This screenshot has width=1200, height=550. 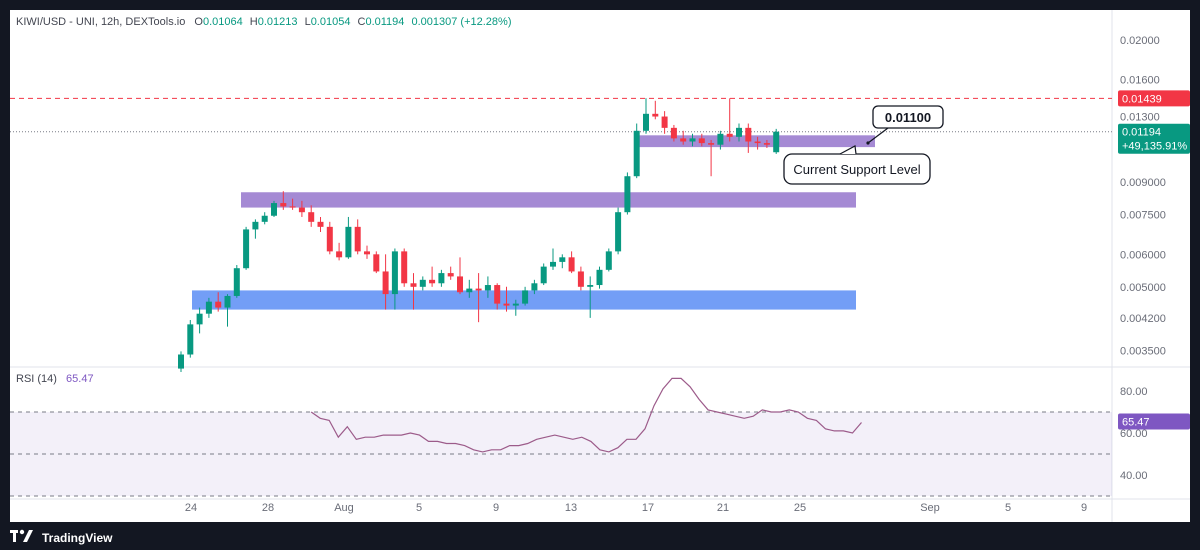 I want to click on rsi-value: 65.47, so click(x=80, y=379).